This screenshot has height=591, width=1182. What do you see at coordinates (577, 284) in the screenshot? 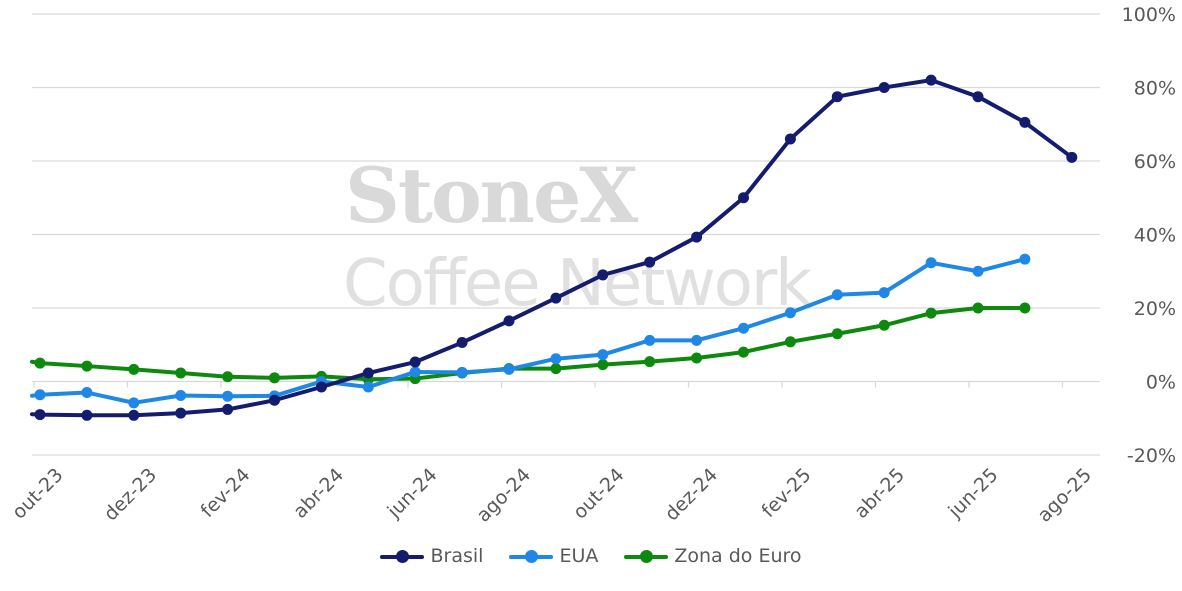
I see `watermark-line2: Coffee Network` at bounding box center [577, 284].